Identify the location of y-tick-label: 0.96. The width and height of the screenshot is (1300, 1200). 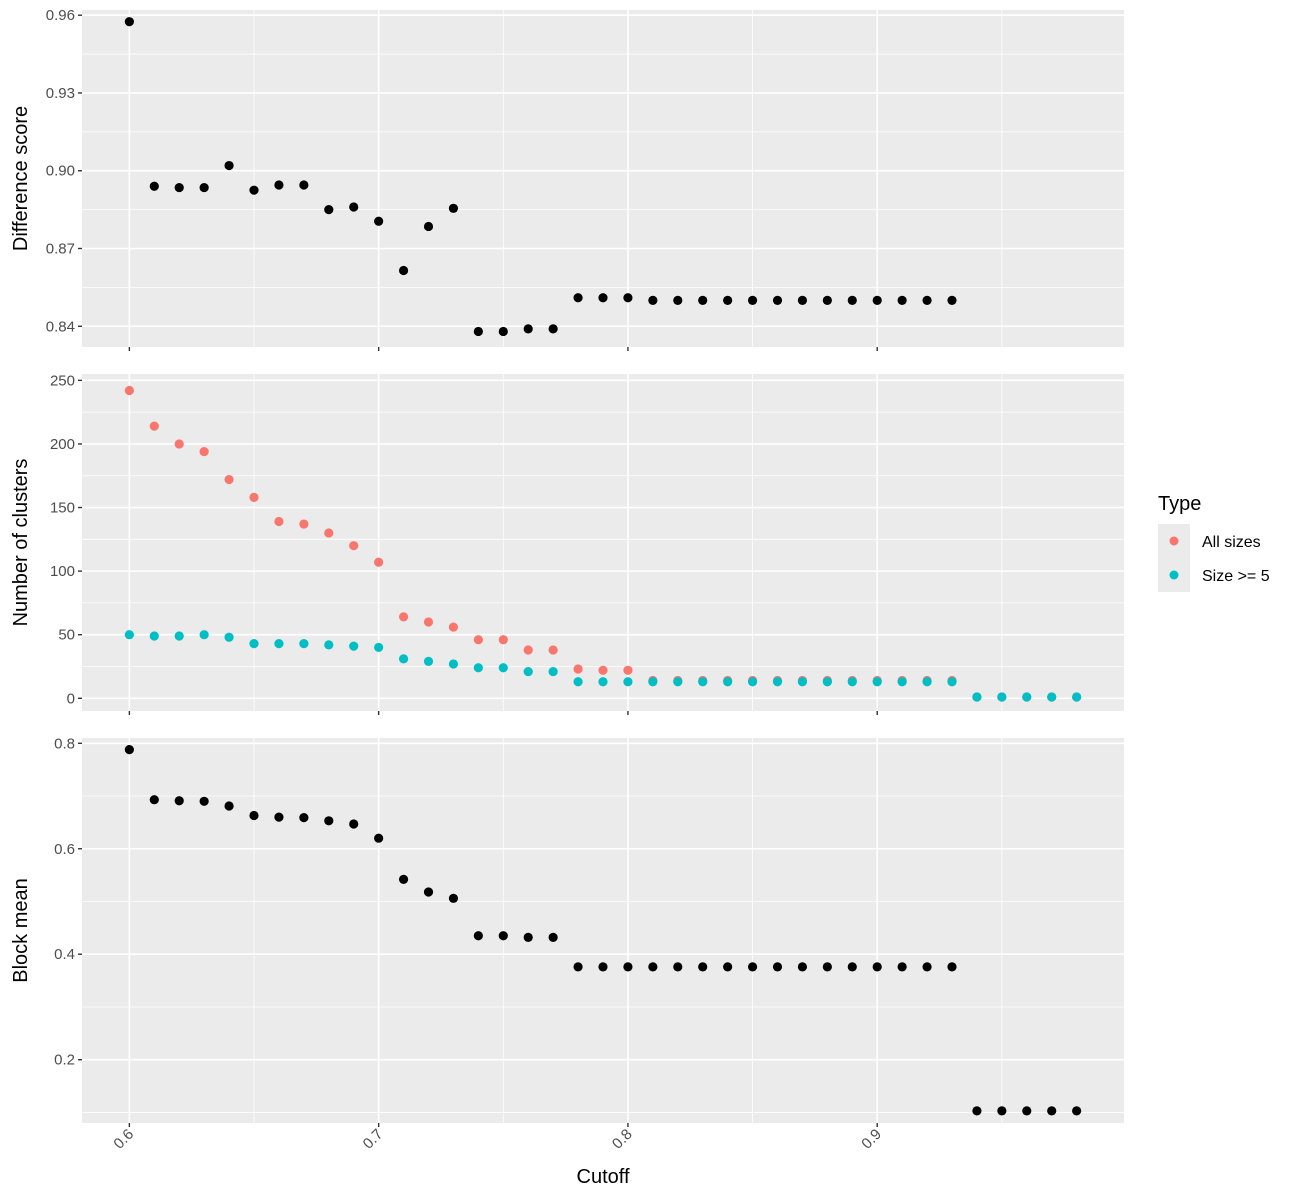
(60, 15).